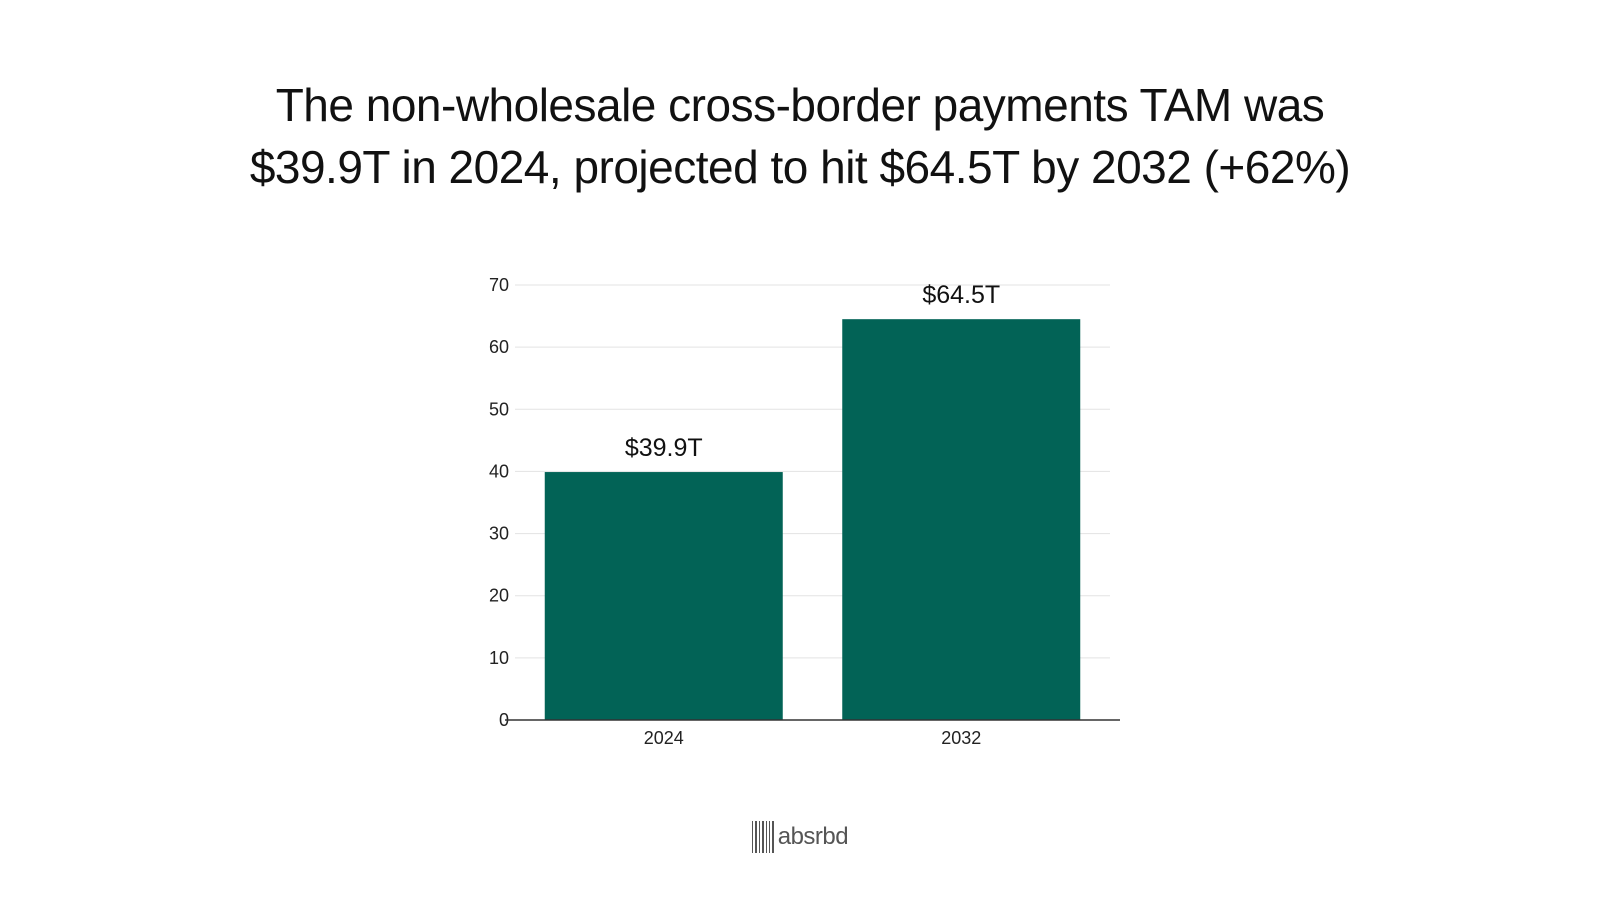 This screenshot has width=1600, height=900. I want to click on y-tick-label: 40, so click(499, 471).